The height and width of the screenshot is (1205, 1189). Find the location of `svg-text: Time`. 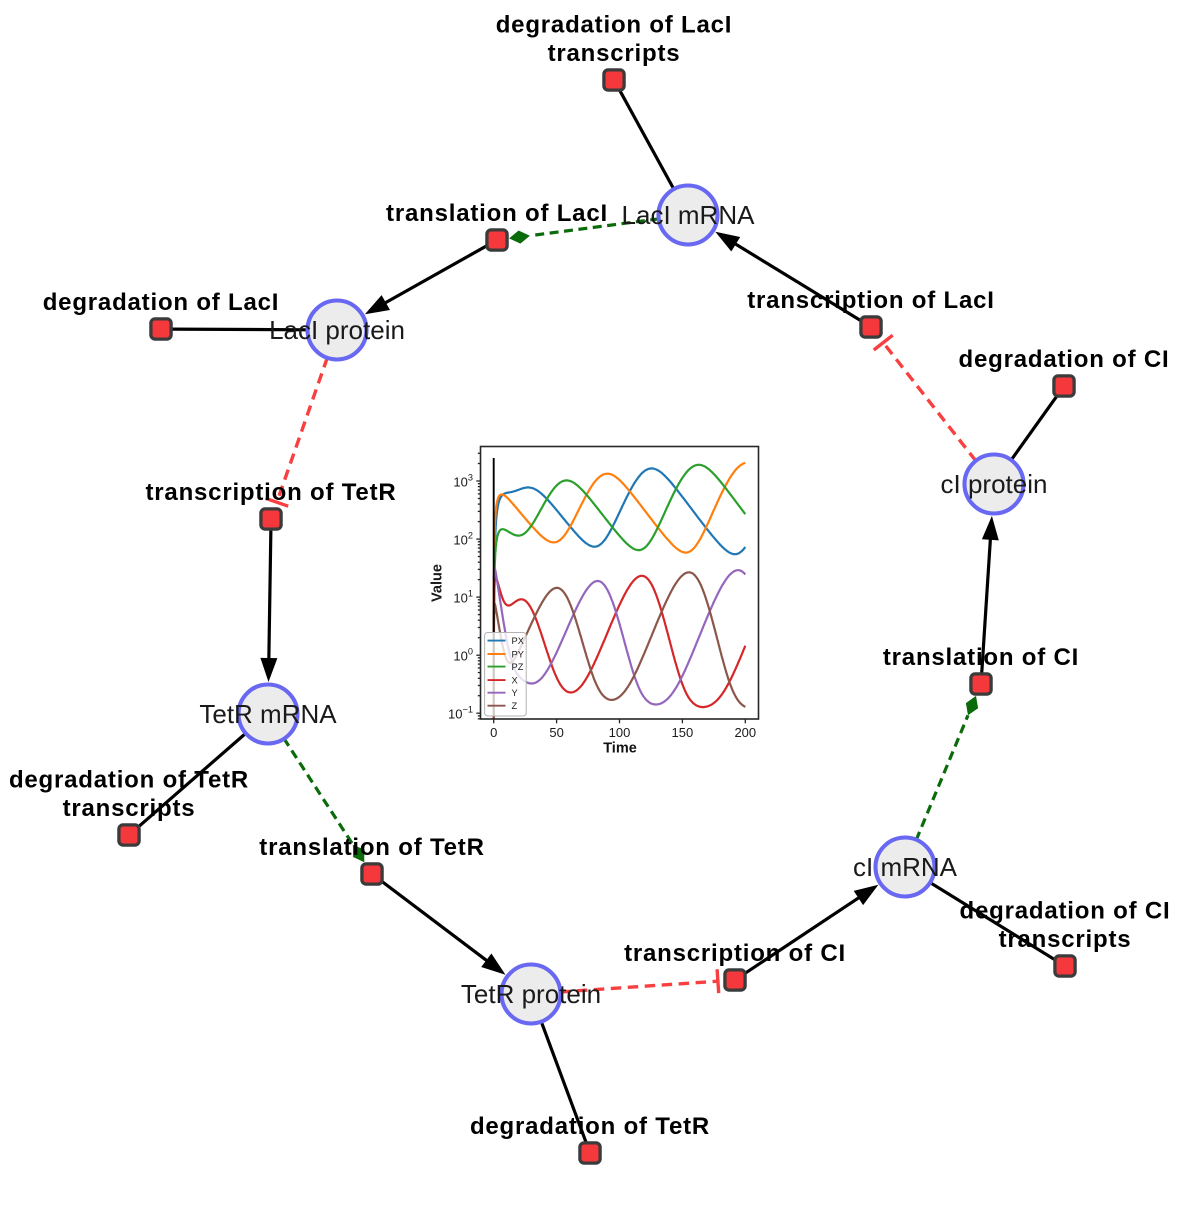

svg-text: Time is located at coordinates (620, 749).